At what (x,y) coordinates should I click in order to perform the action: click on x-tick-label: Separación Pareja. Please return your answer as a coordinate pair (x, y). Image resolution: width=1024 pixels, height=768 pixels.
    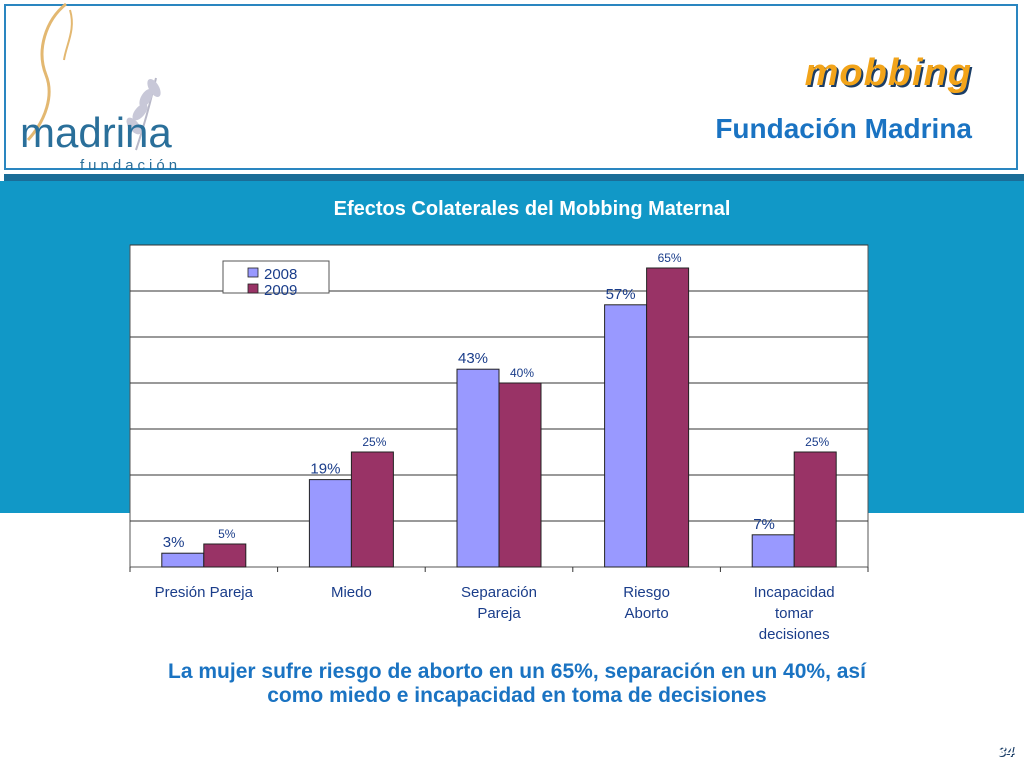
    Looking at the image, I should click on (499, 603).